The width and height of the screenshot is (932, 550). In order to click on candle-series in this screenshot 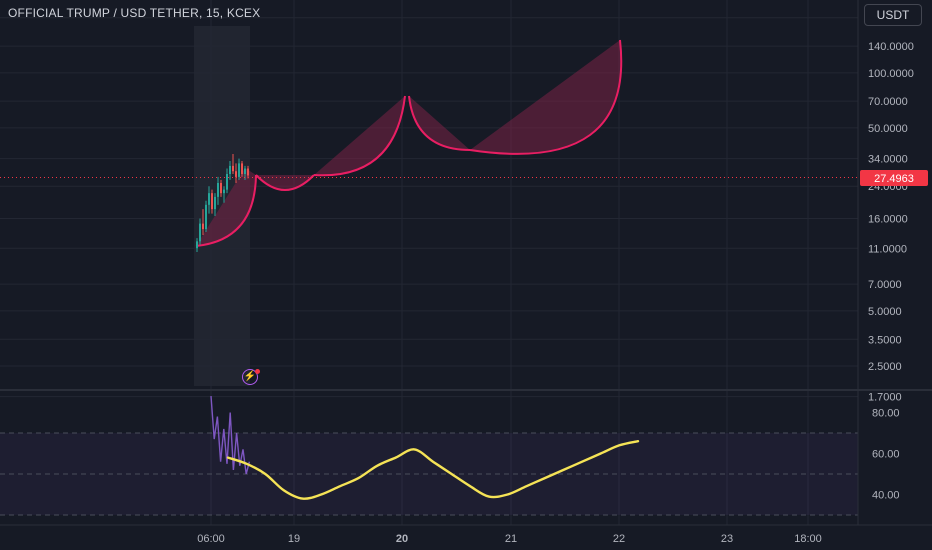, I will do `click(222, 203)`.